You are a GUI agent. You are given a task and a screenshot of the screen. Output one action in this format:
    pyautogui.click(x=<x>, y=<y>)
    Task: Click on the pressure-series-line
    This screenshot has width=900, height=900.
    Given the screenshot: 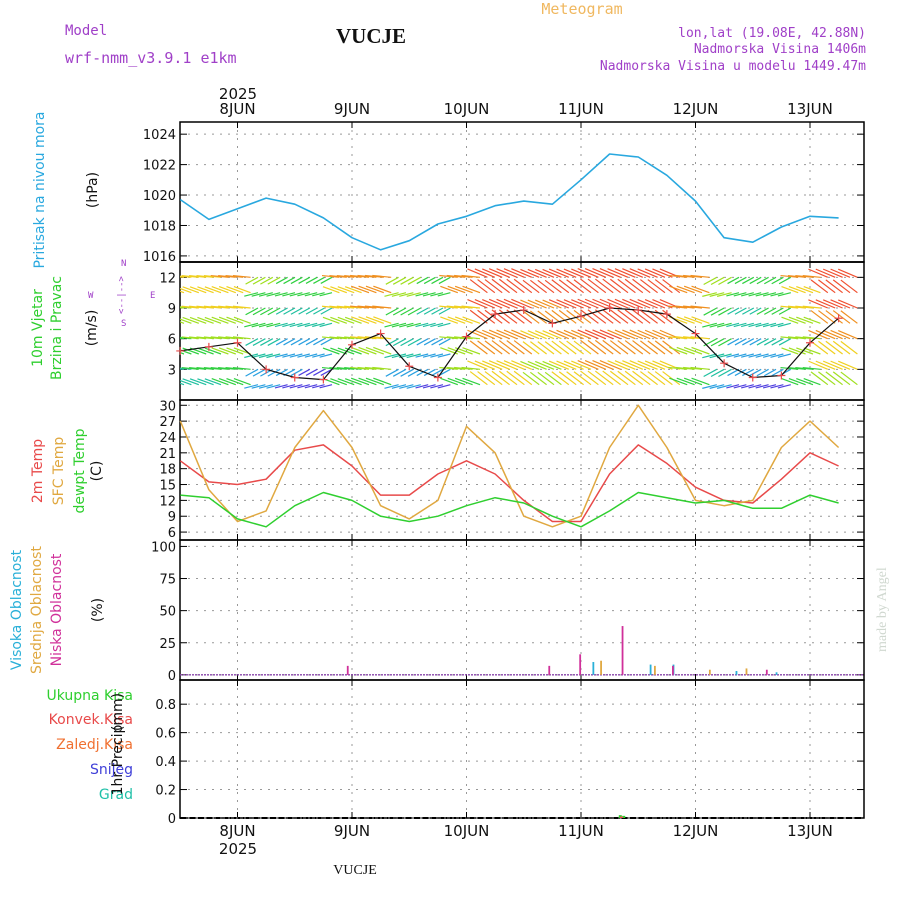 What is the action you would take?
    pyautogui.click(x=509, y=202)
    